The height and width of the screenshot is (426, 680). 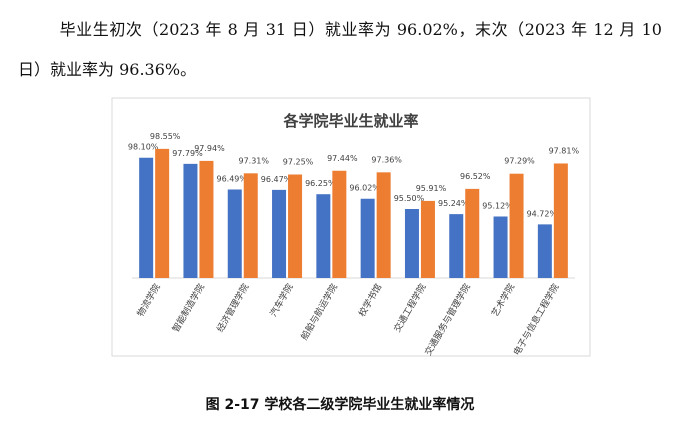 I want to click on chart-title: 各学院毕业生就业率, so click(x=350, y=121).